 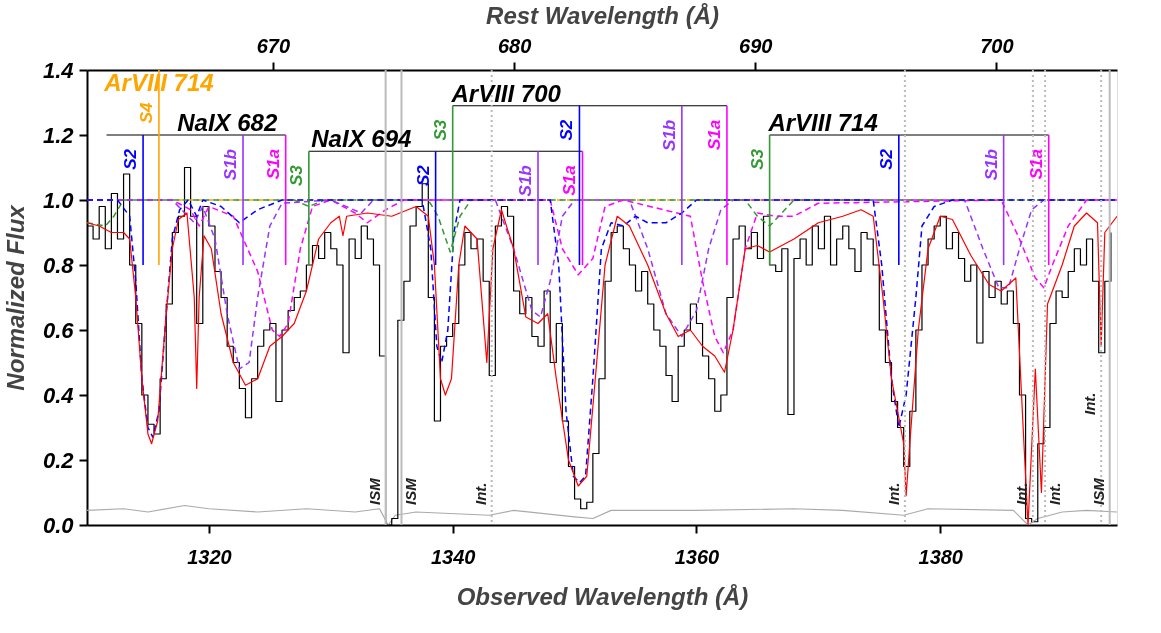 What do you see at coordinates (940, 556) in the screenshot?
I see `x-tick-label: 1380` at bounding box center [940, 556].